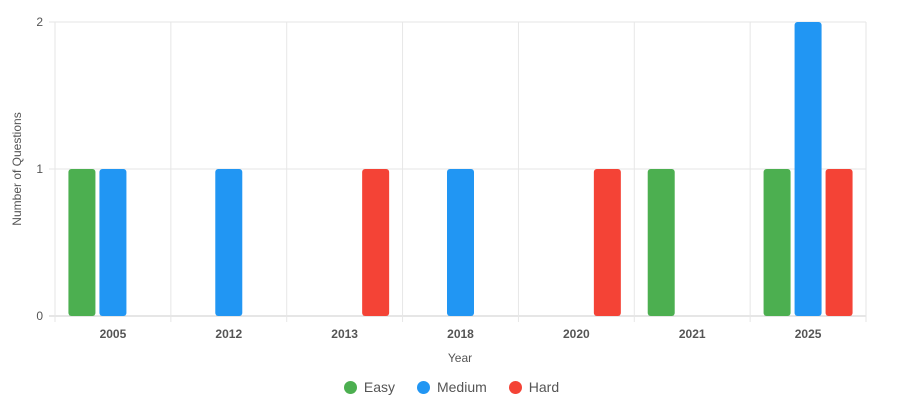 The width and height of the screenshot is (903, 409). Describe the element at coordinates (39, 316) in the screenshot. I see `y-tick-label: 0` at that location.